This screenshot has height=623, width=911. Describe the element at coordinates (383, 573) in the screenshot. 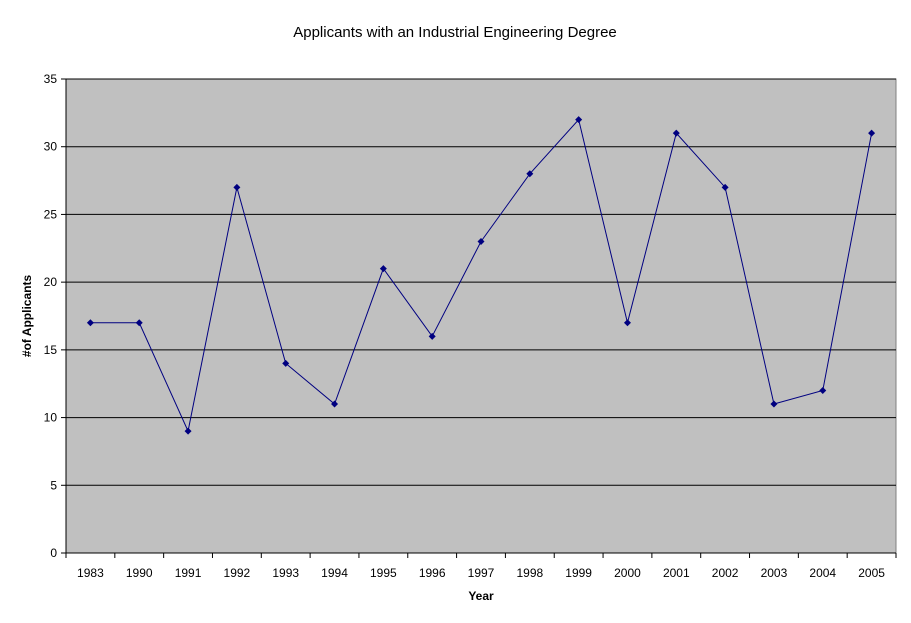

I see `x-tick-label: 1995` at that location.